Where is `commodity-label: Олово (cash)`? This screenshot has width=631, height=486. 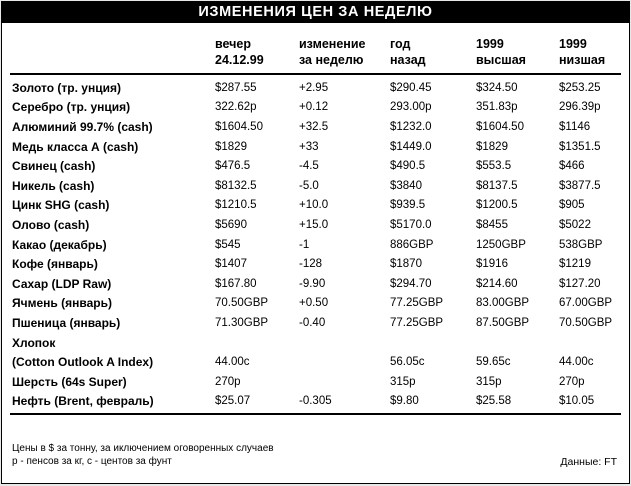
commodity-label: Олово (cash) is located at coordinates (51, 224).